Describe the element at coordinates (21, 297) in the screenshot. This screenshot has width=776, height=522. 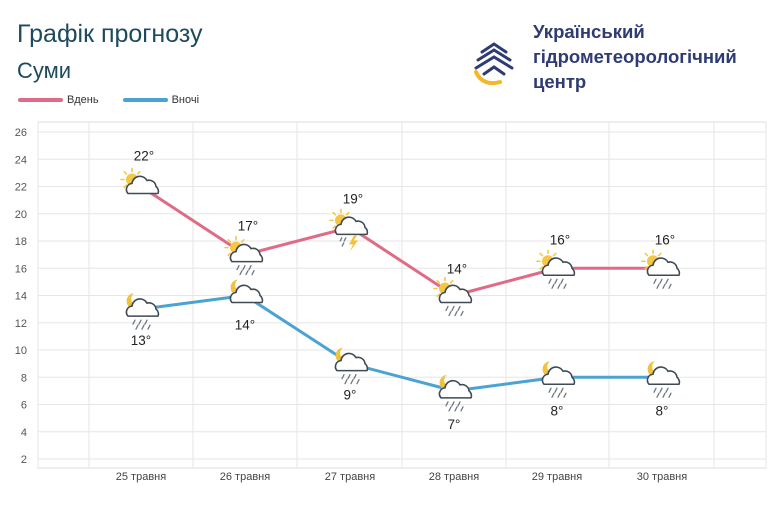
I see `y-tick-label: 14` at that location.